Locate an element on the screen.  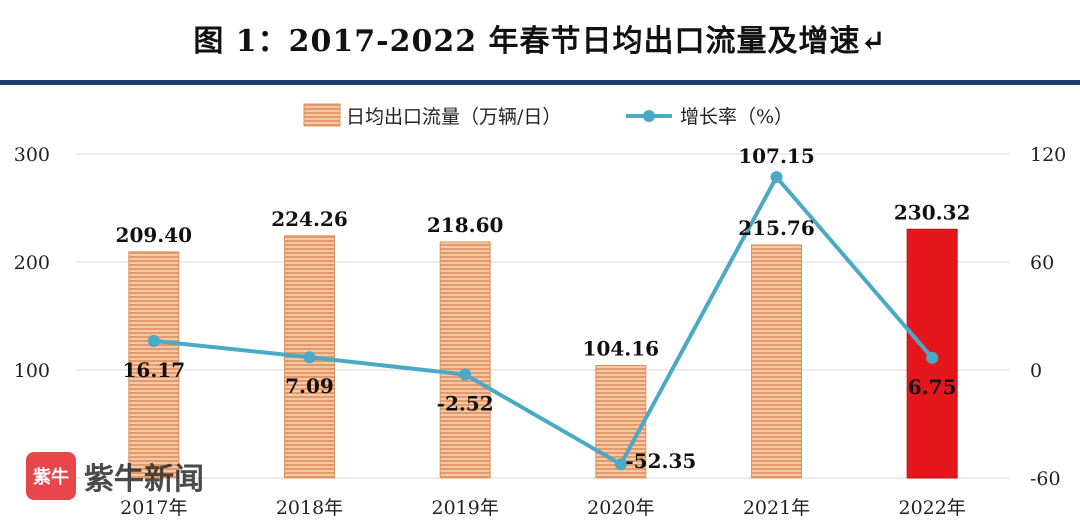
y-right-tick-label: -60 is located at coordinates (1045, 479).